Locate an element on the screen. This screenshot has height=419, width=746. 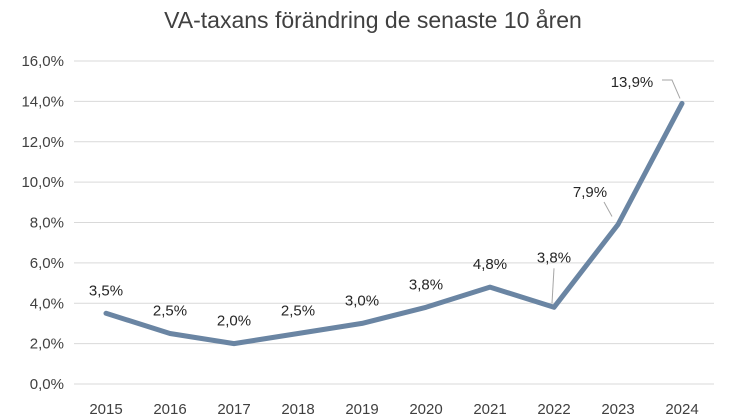
y-tick-label: 14,0% is located at coordinates (42, 101).